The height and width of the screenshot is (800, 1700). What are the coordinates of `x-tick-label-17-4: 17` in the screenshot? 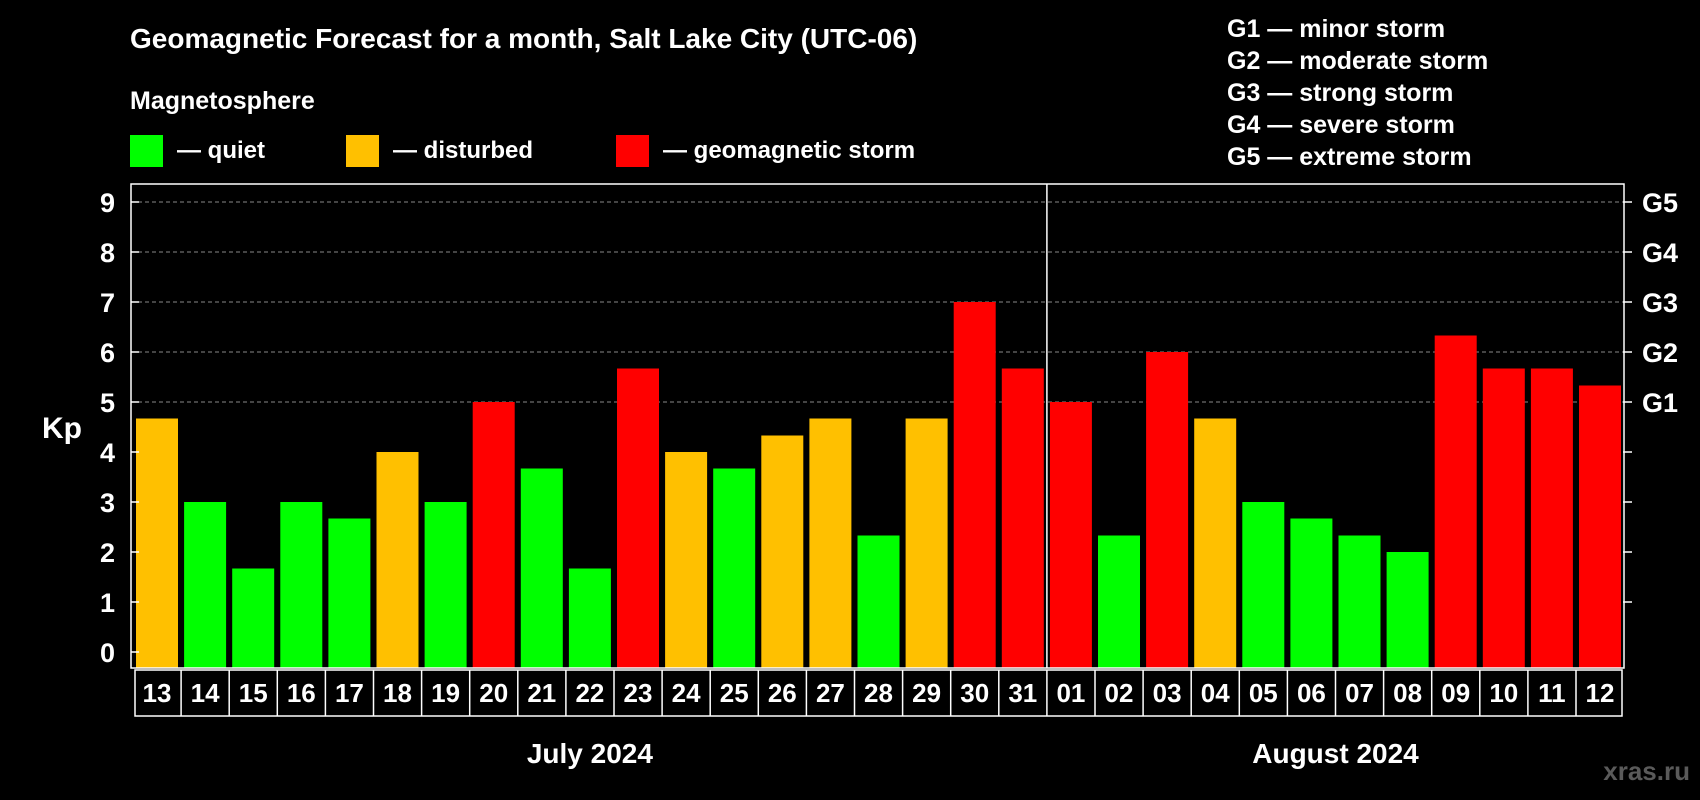 It's located at (349, 693).